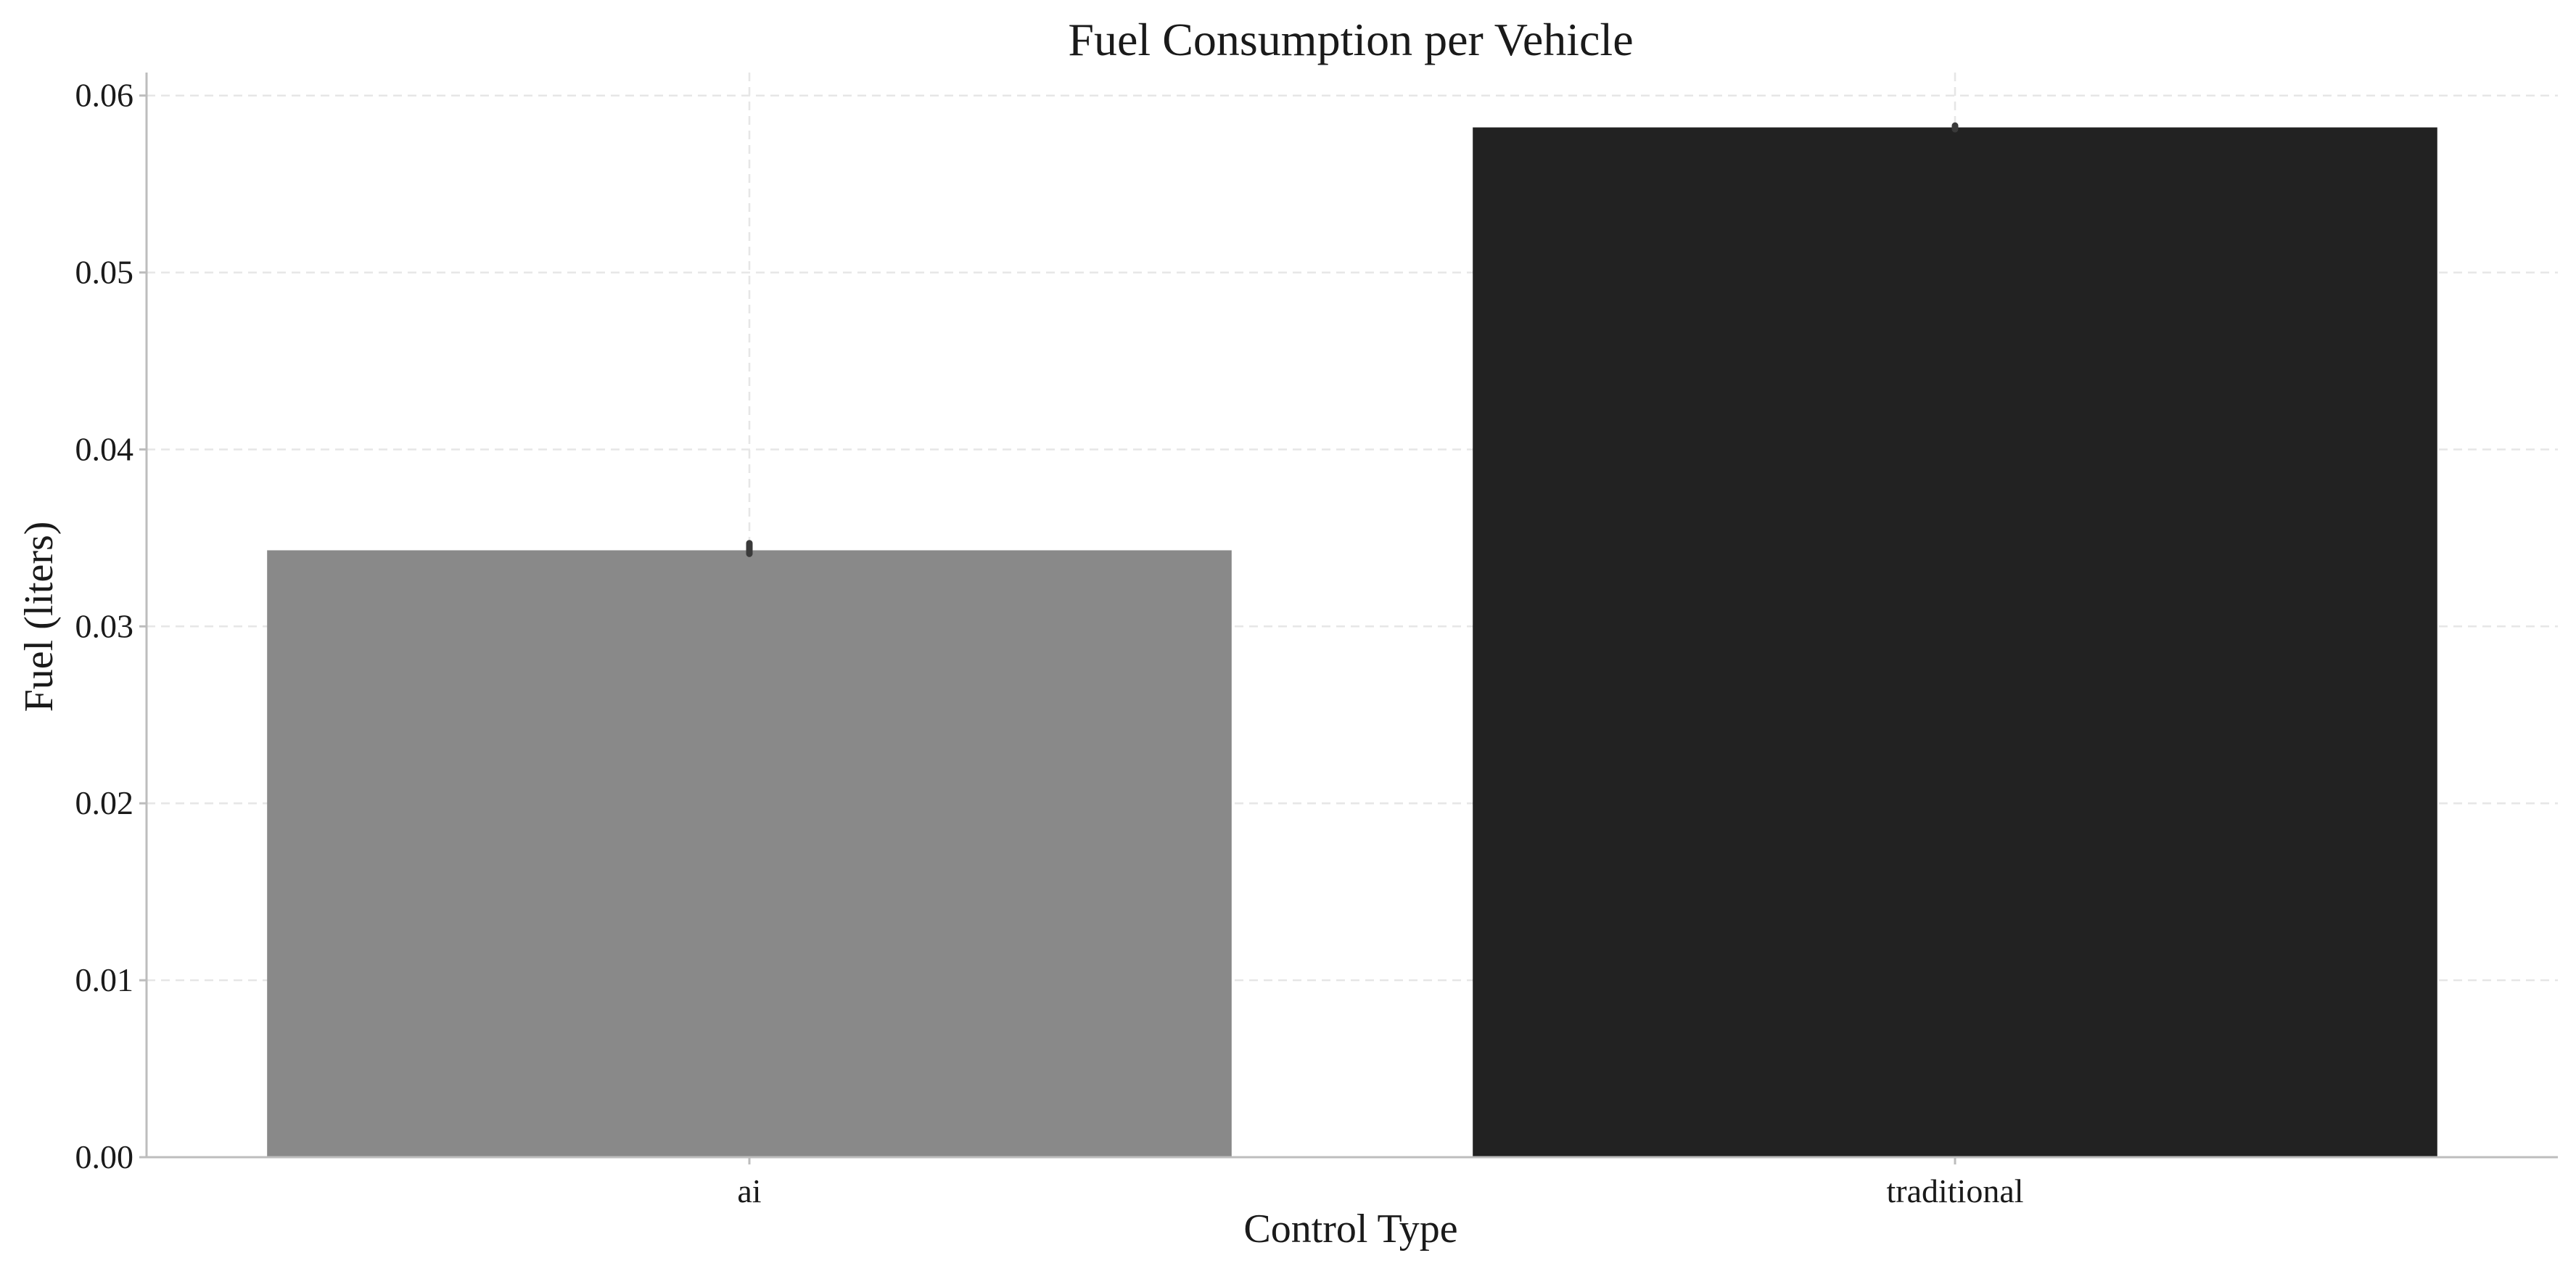  Describe the element at coordinates (104, 979) in the screenshot. I see `y-tick-label: 0.01` at that location.